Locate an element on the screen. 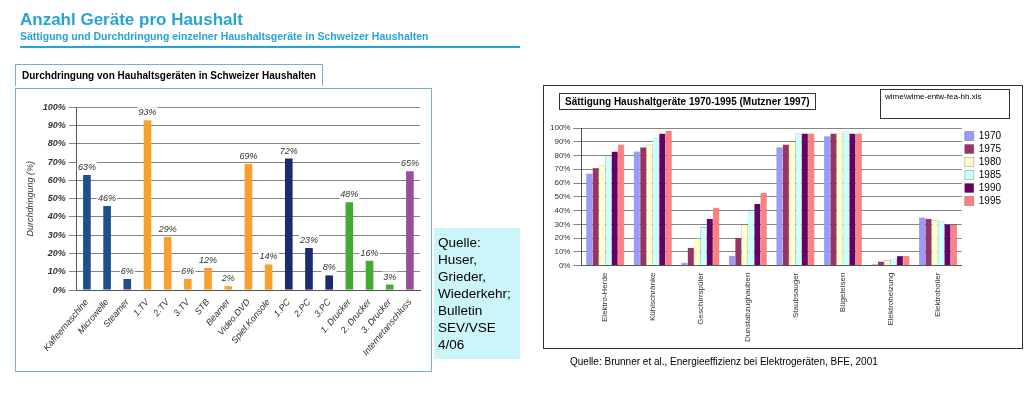 This screenshot has width=1024, height=396. data-label: 2% is located at coordinates (227, 278).